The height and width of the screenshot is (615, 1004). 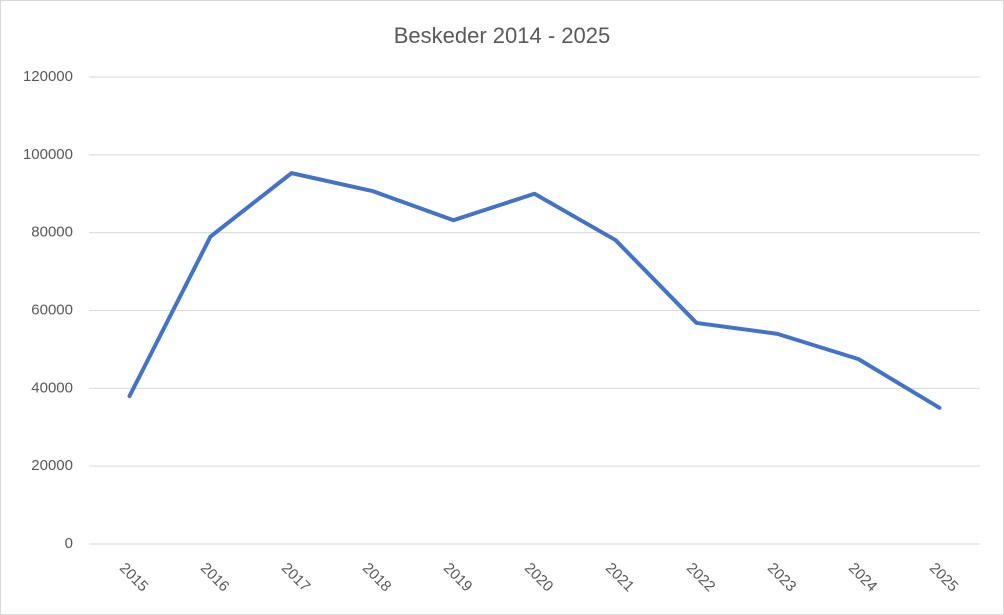 I want to click on y-tick-label: 100000, so click(x=48, y=154).